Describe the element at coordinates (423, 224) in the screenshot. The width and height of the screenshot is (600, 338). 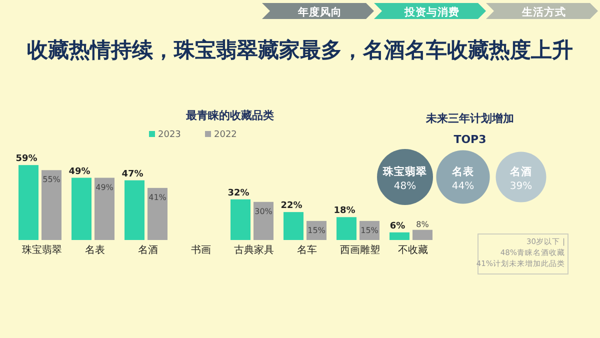
I see `data-label: 8%` at that location.